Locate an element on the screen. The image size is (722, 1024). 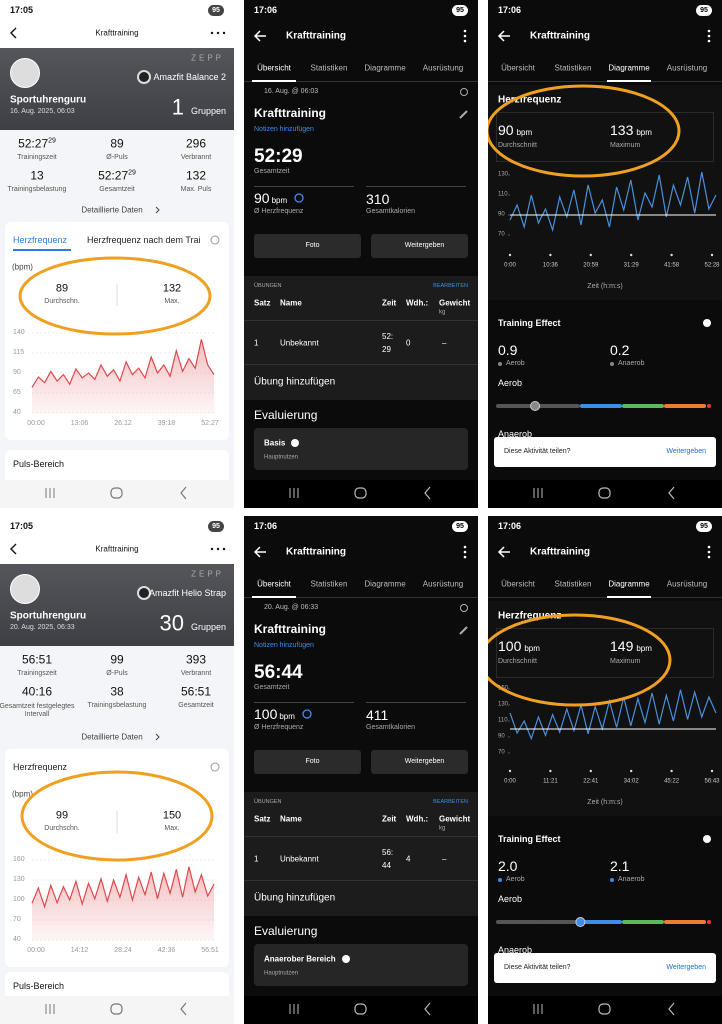
nav-home is located at coordinates (116, 1009).